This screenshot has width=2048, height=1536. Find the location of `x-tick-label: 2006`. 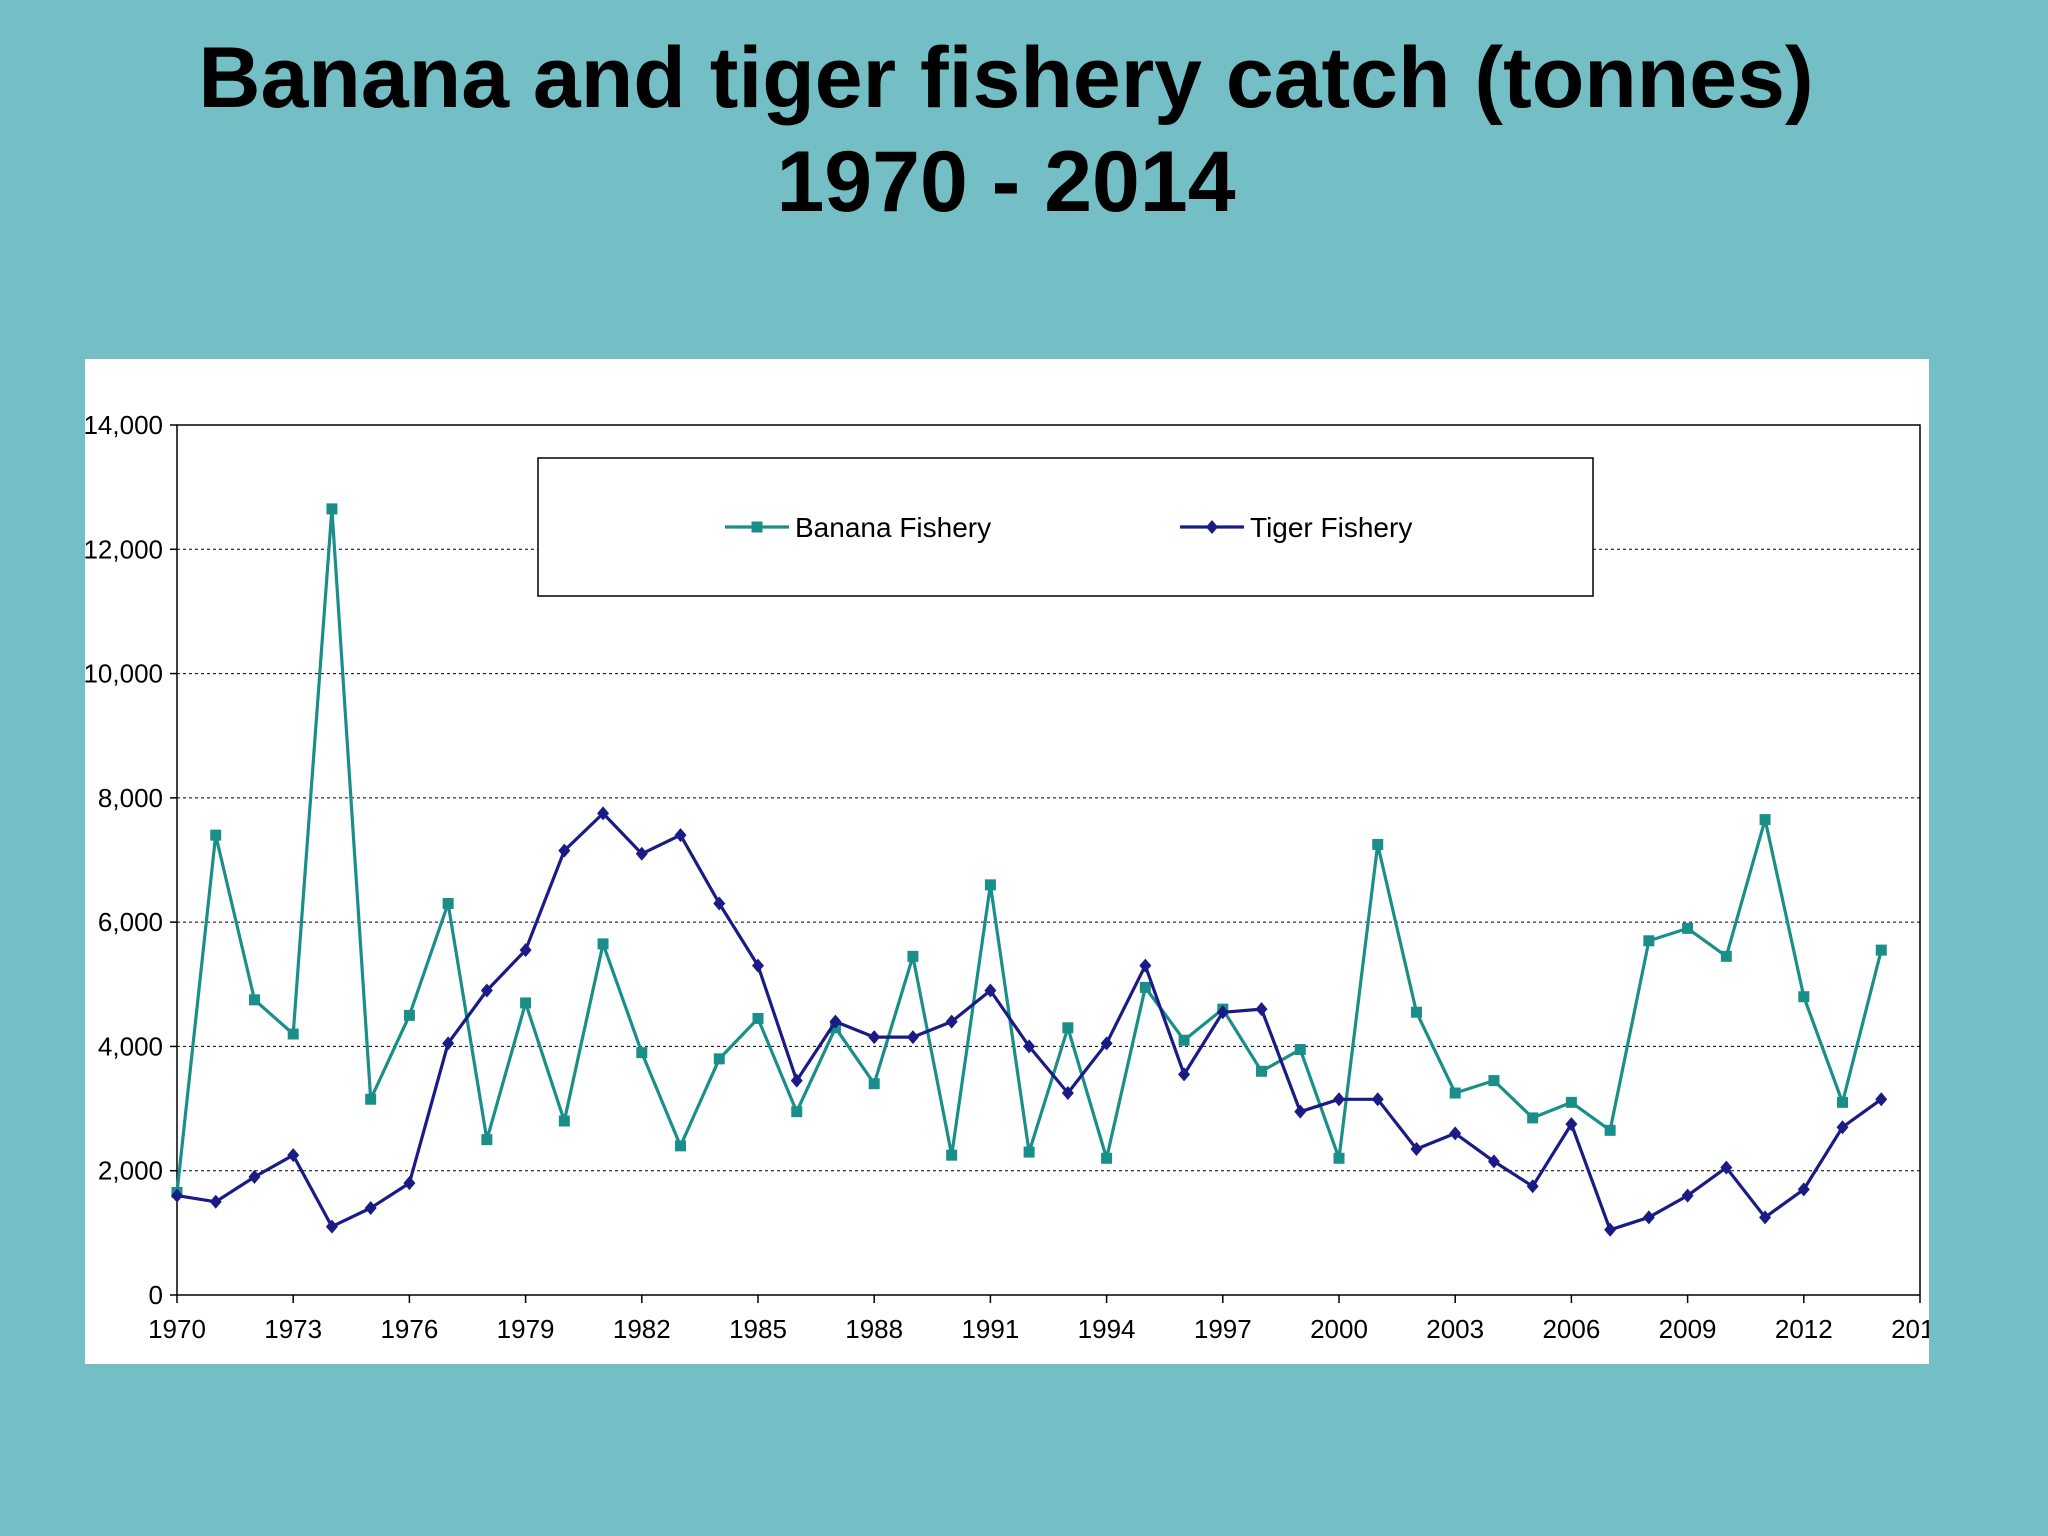

x-tick-label: 2006 is located at coordinates (1571, 1329).